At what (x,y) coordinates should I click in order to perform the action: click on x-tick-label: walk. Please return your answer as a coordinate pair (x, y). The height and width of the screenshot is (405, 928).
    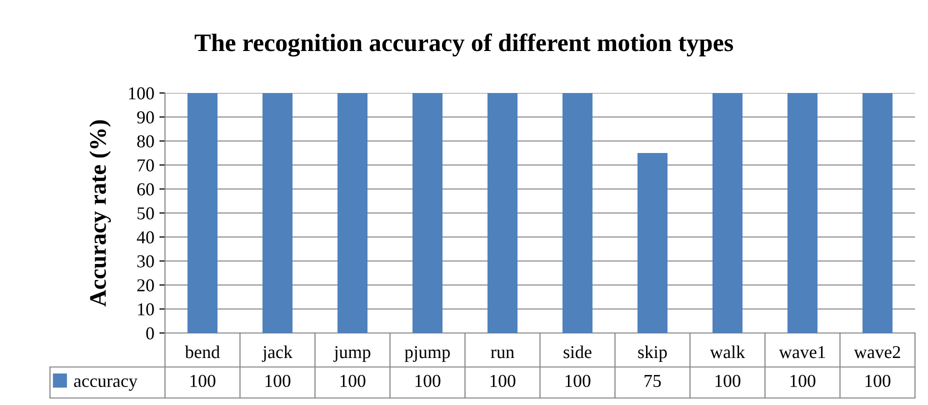
    Looking at the image, I should click on (728, 352).